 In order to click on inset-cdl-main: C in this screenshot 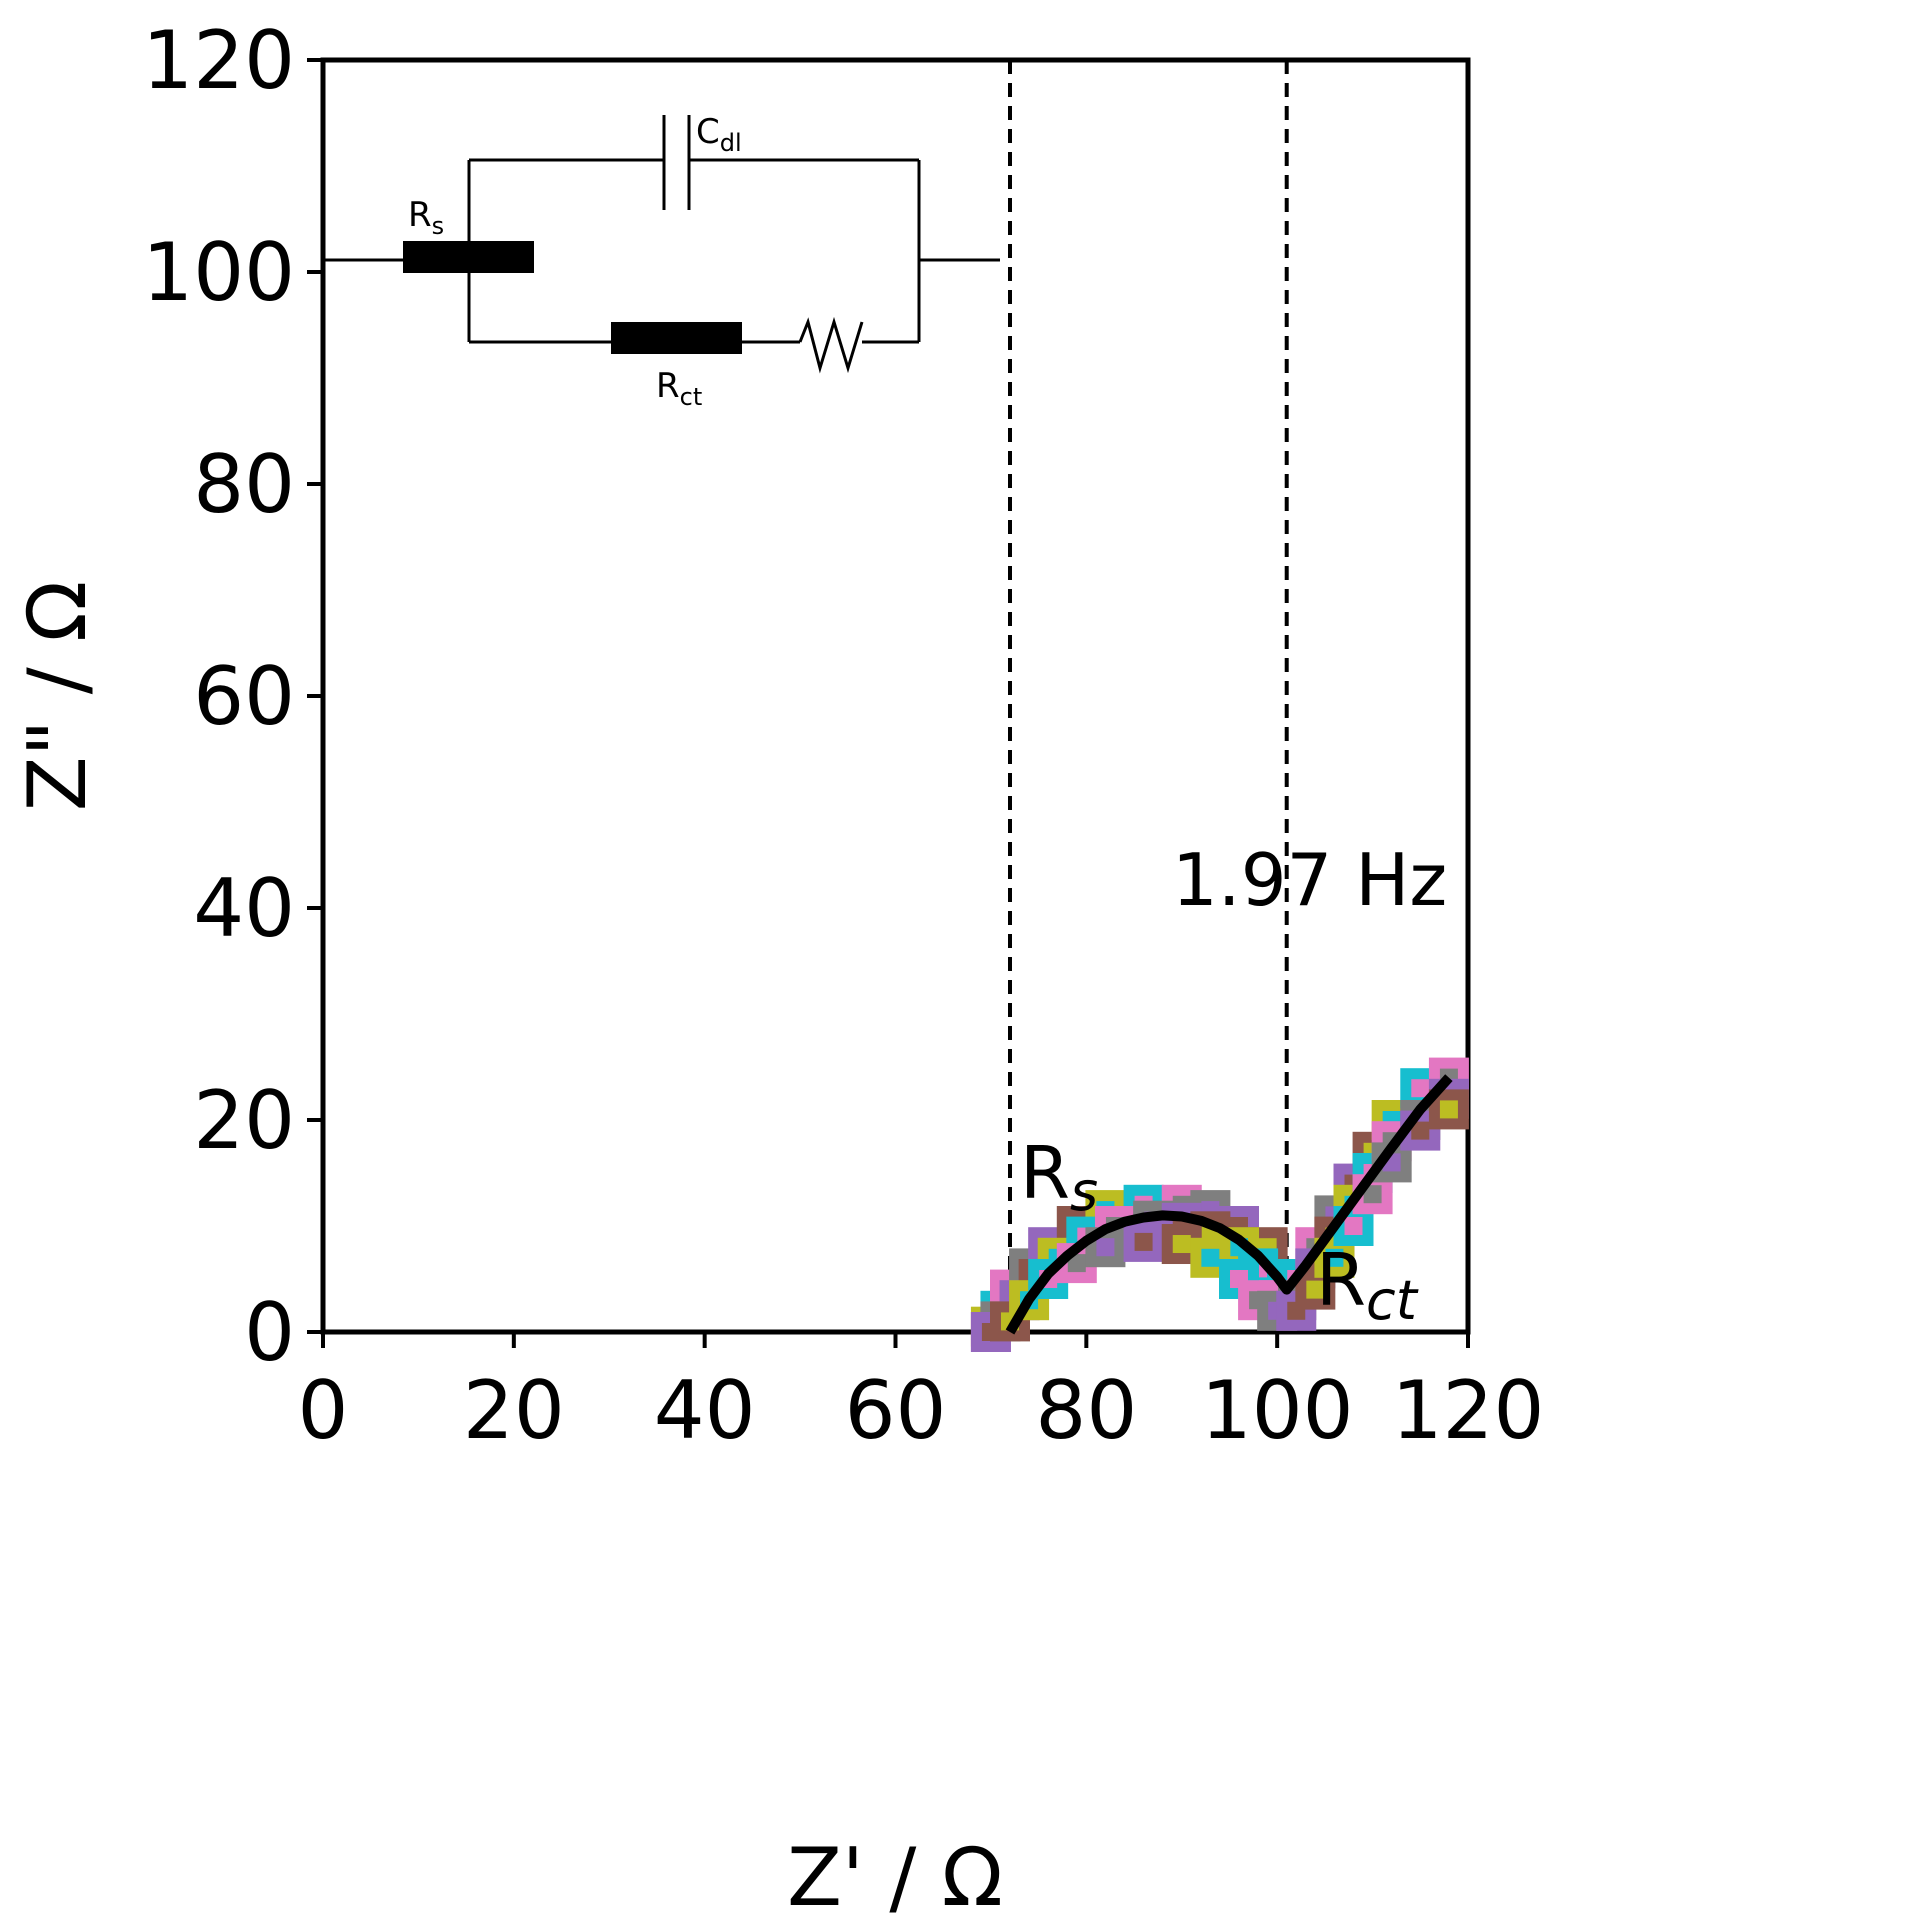, I will do `click(708, 132)`.